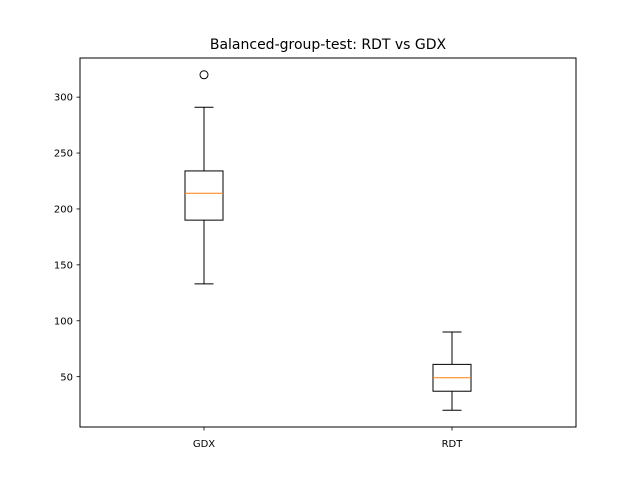 Image resolution: width=640 pixels, height=480 pixels. I want to click on x-tick-label: RDT, so click(453, 444).